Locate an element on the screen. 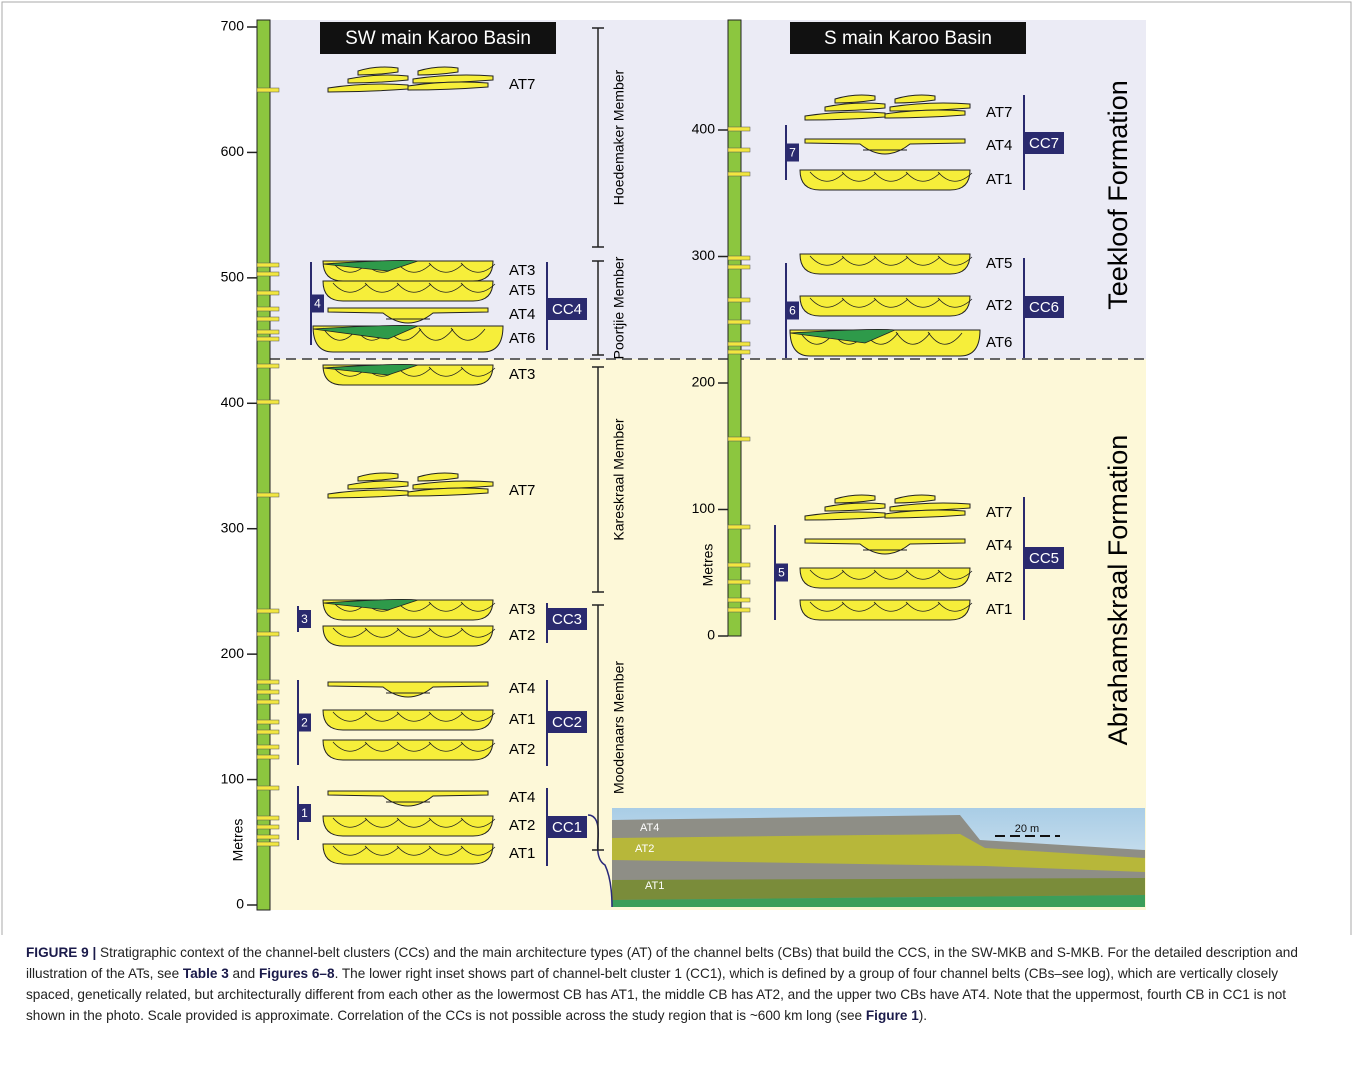 This screenshot has height=1074, width=1354. member-label: Kareskraal Member is located at coordinates (619, 479).